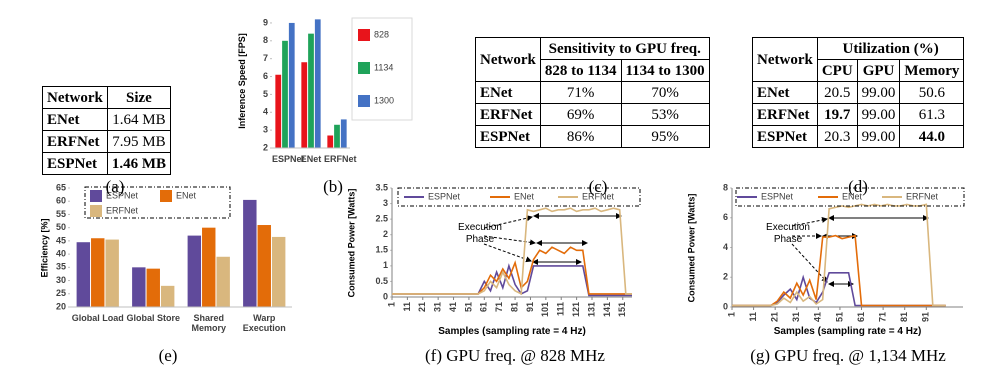  What do you see at coordinates (858, 186) in the screenshot?
I see `caption: (d)` at bounding box center [858, 186].